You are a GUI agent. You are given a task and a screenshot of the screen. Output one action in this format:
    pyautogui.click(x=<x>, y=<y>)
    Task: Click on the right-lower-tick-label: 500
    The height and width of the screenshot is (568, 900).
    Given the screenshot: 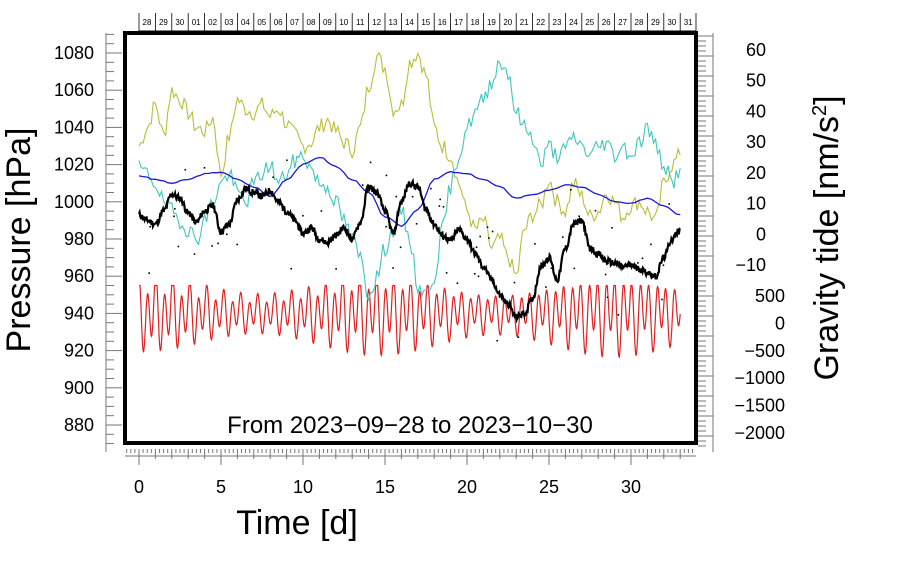 What is the action you would take?
    pyautogui.click(x=770, y=296)
    